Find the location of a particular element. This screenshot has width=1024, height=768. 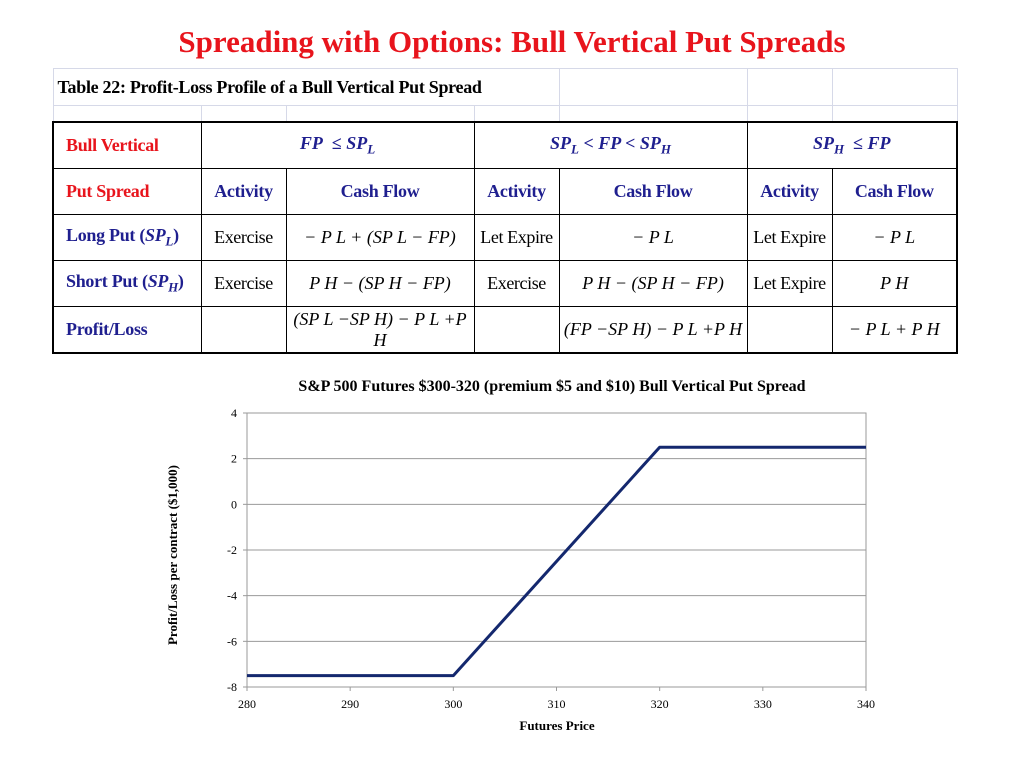

y-axis-ticks: 4 2 0 -2 -4 -6 -8 is located at coordinates (237, 550).